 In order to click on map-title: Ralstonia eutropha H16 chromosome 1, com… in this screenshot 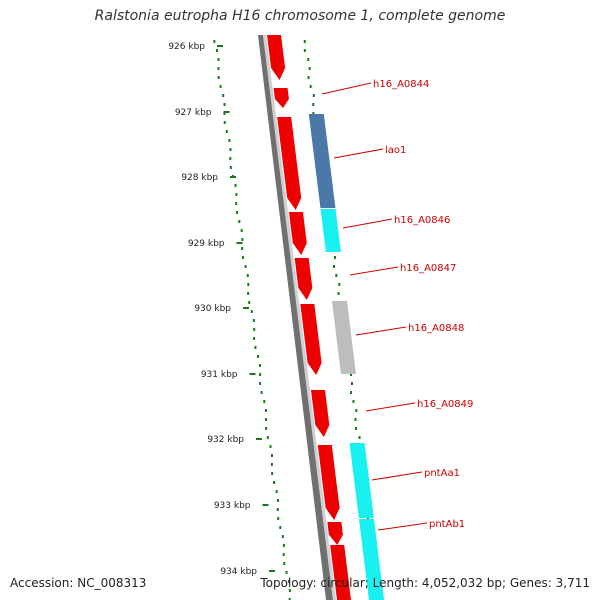, I will do `click(300, 16)`.